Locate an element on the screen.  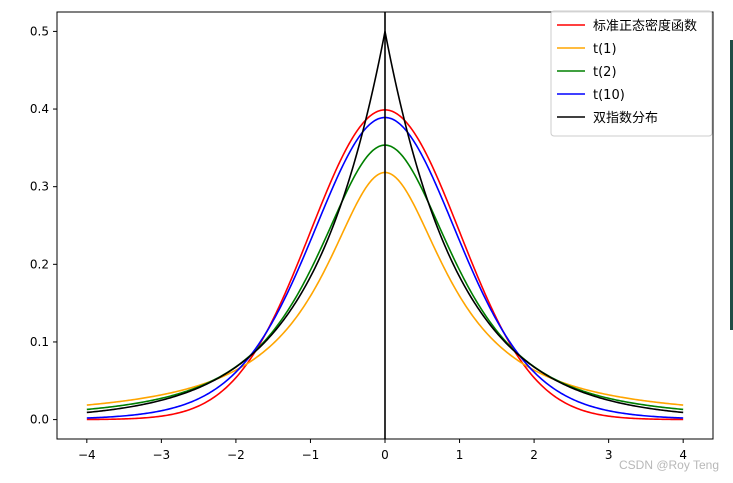
x-tick-label: 0 is located at coordinates (385, 455).